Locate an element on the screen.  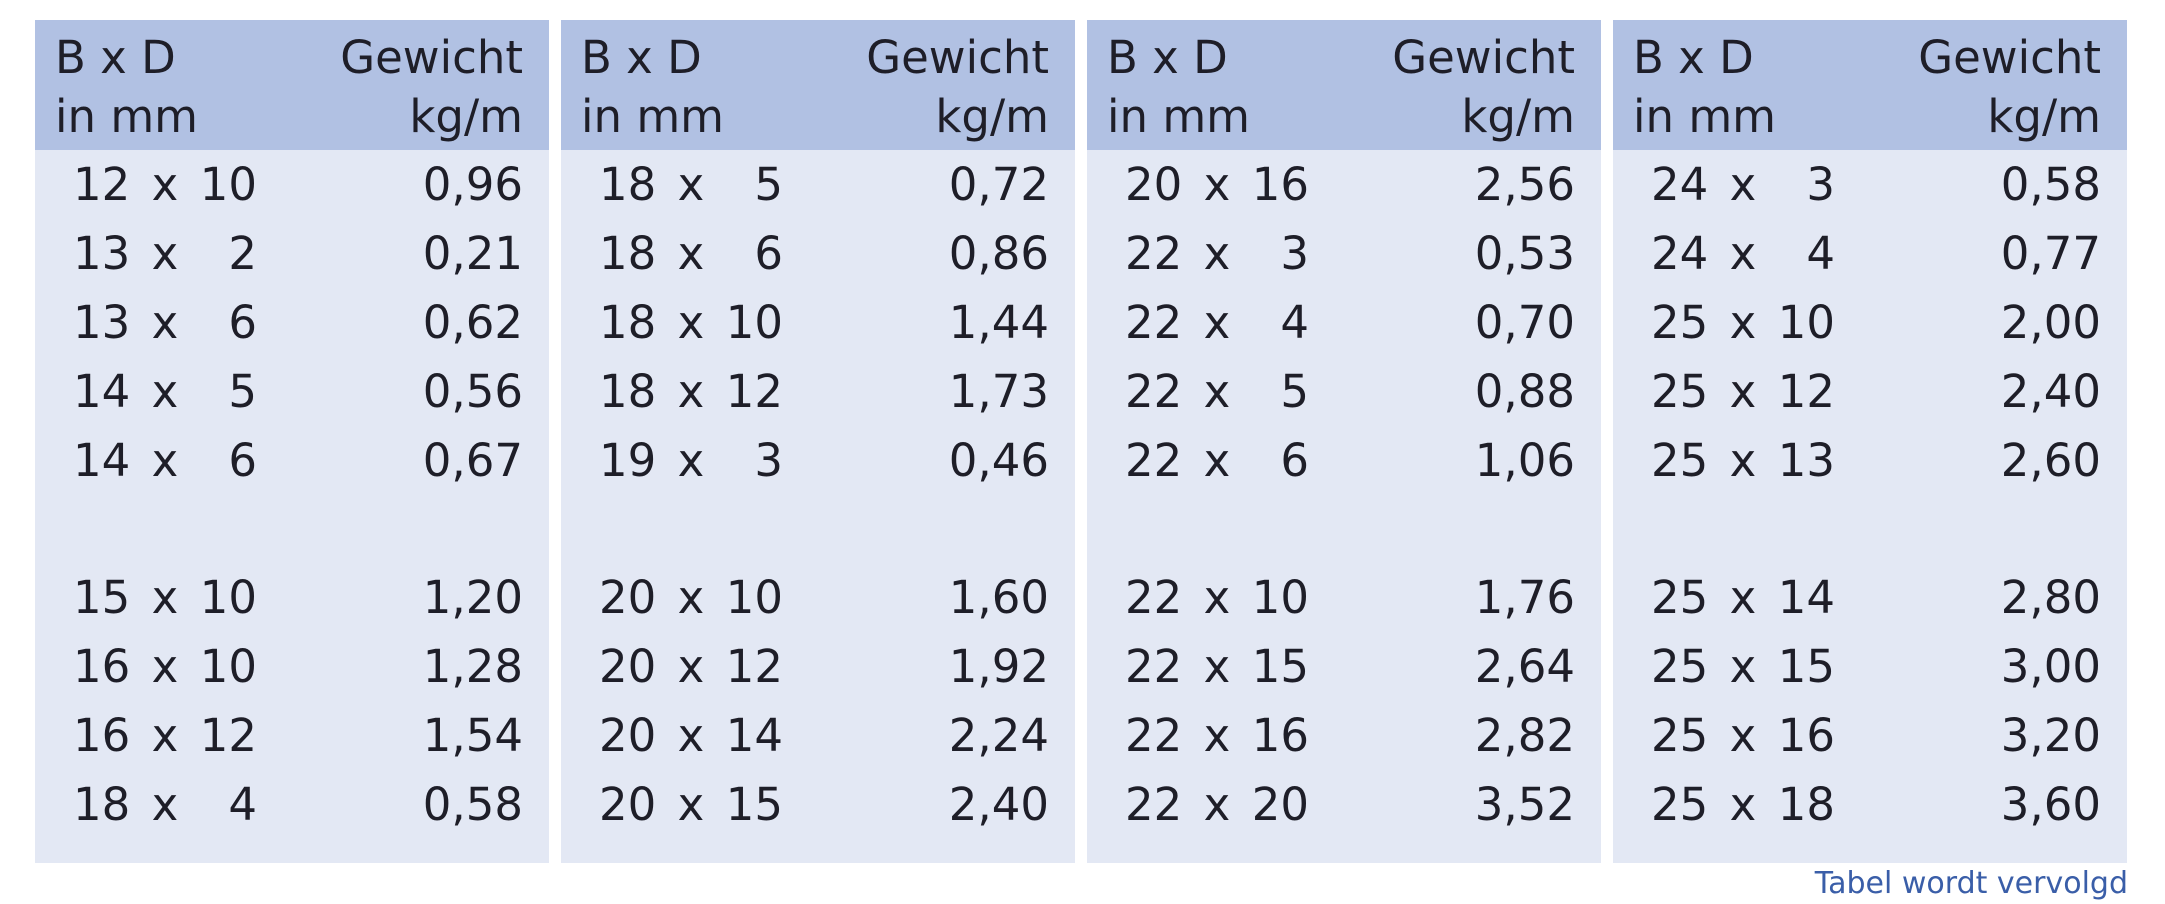
table-row: 13 x 2 0,21 is located at coordinates (292, 253).